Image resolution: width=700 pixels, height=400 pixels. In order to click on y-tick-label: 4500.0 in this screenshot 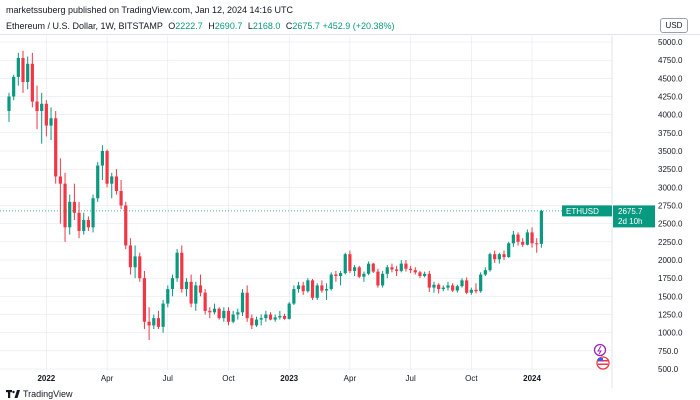, I will do `click(670, 78)`.